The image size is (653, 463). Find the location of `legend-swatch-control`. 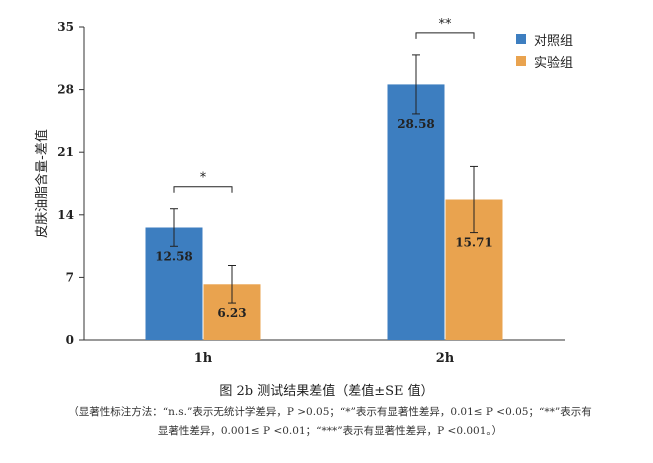

legend-swatch-control is located at coordinates (521, 39).